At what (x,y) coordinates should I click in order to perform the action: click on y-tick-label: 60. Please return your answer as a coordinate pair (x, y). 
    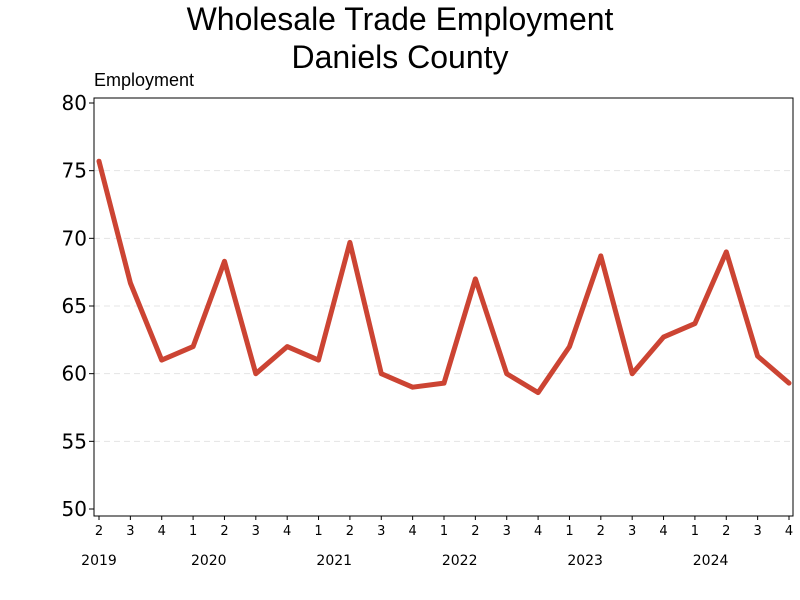
    Looking at the image, I should click on (74, 374).